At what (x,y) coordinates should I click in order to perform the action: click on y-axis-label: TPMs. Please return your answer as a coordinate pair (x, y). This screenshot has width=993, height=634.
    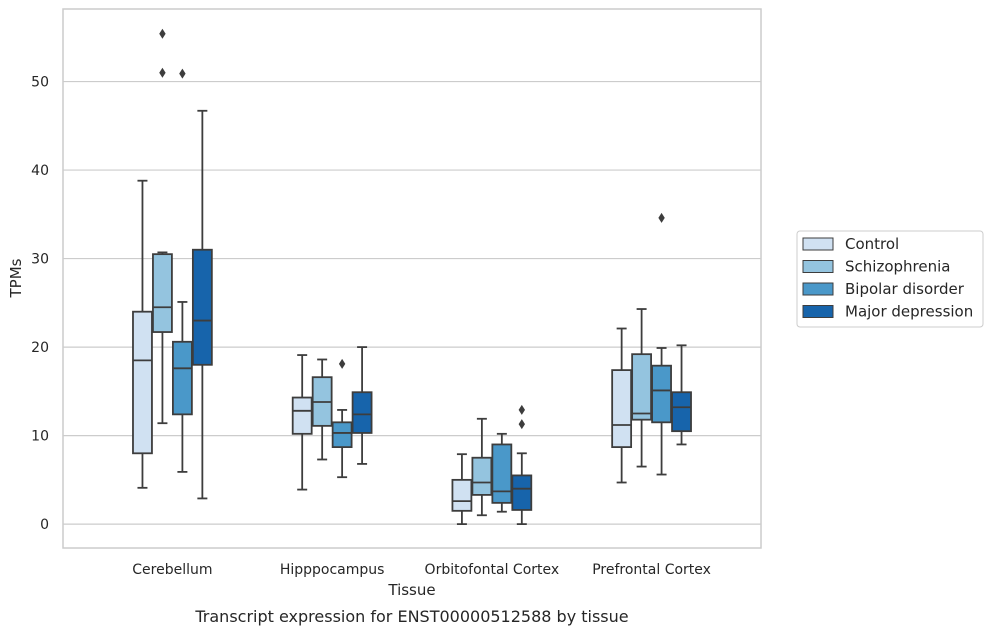
    Looking at the image, I should click on (16, 278).